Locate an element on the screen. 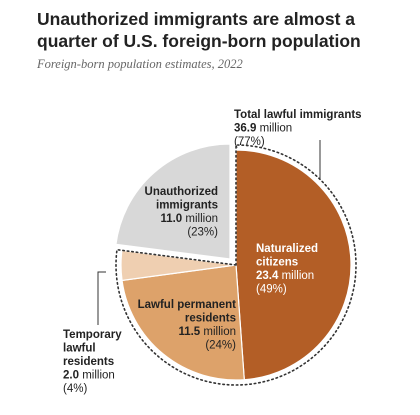  label-lpr-name-line: Lawful permanent is located at coordinates (187, 305).